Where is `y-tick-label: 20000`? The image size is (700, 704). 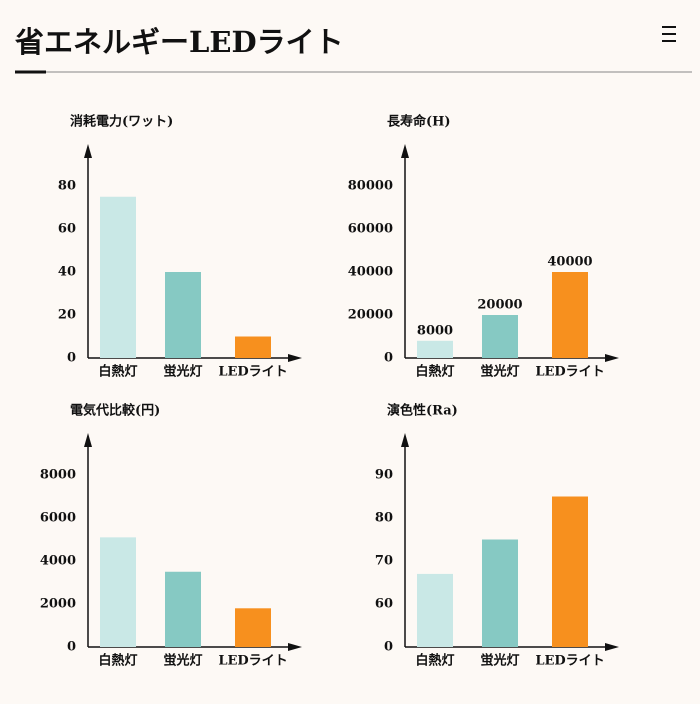 y-tick-label: 20000 is located at coordinates (370, 315).